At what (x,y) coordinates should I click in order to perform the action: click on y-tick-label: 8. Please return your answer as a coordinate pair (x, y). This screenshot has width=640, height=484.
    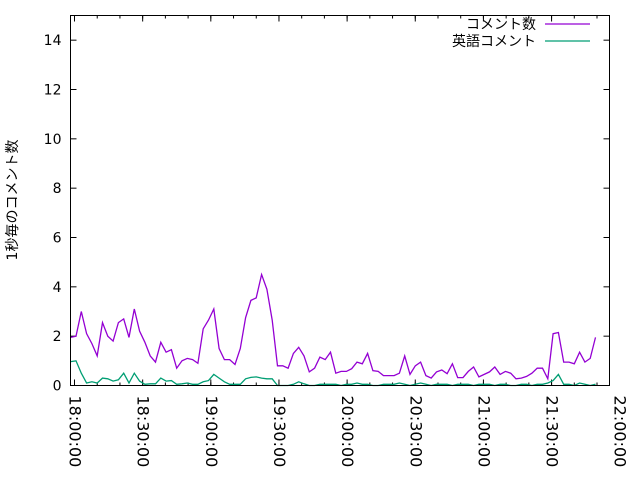
    Looking at the image, I should click on (57, 189).